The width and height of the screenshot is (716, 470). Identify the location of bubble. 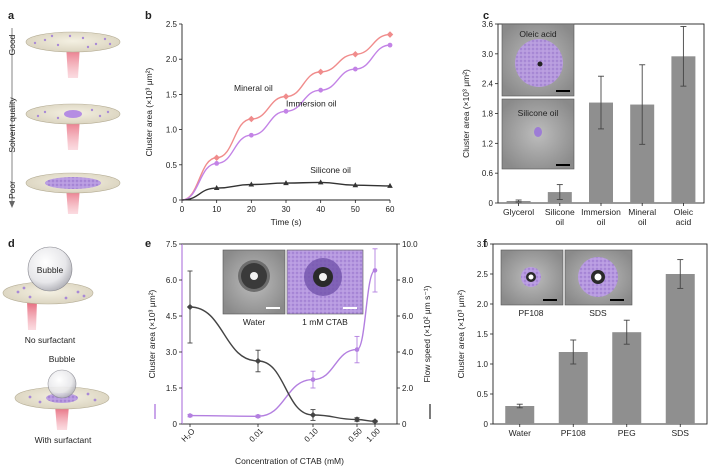
(62, 384).